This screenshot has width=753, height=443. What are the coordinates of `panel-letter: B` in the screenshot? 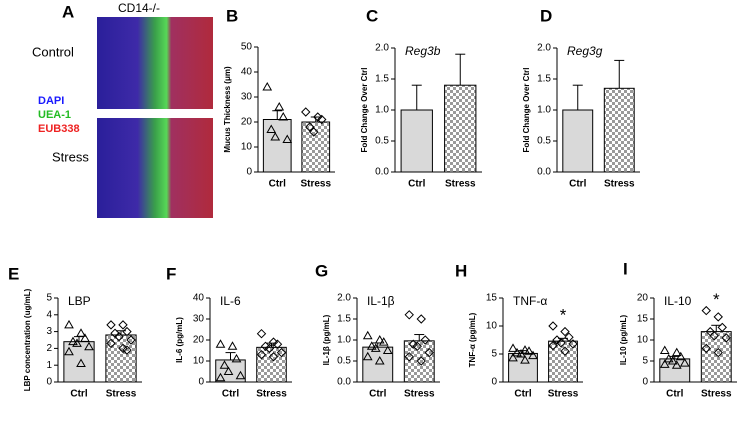 It's located at (232, 15).